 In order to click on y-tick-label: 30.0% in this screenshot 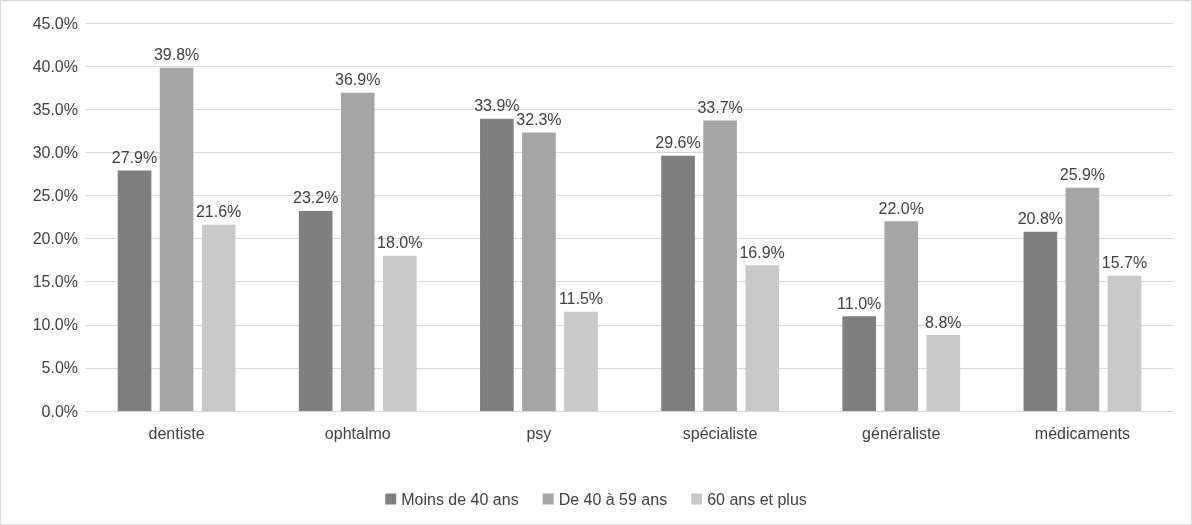, I will do `click(55, 152)`.